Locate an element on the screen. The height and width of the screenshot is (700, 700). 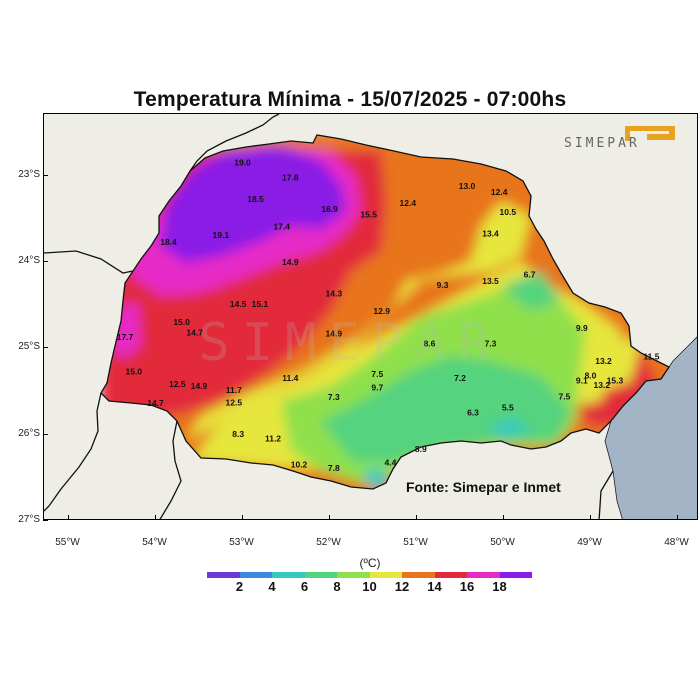
longitude-label: 50°W is located at coordinates (502, 542).